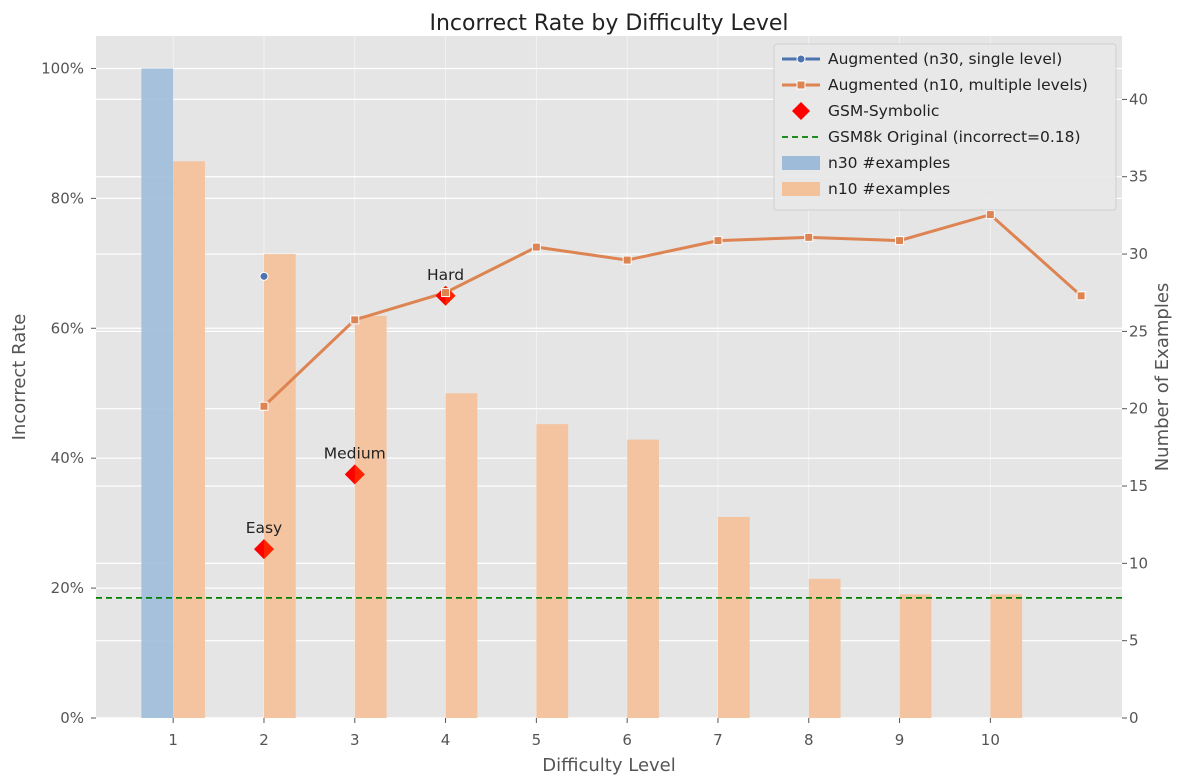 The image size is (1184, 784). I want to click on point-n30, so click(264, 276).